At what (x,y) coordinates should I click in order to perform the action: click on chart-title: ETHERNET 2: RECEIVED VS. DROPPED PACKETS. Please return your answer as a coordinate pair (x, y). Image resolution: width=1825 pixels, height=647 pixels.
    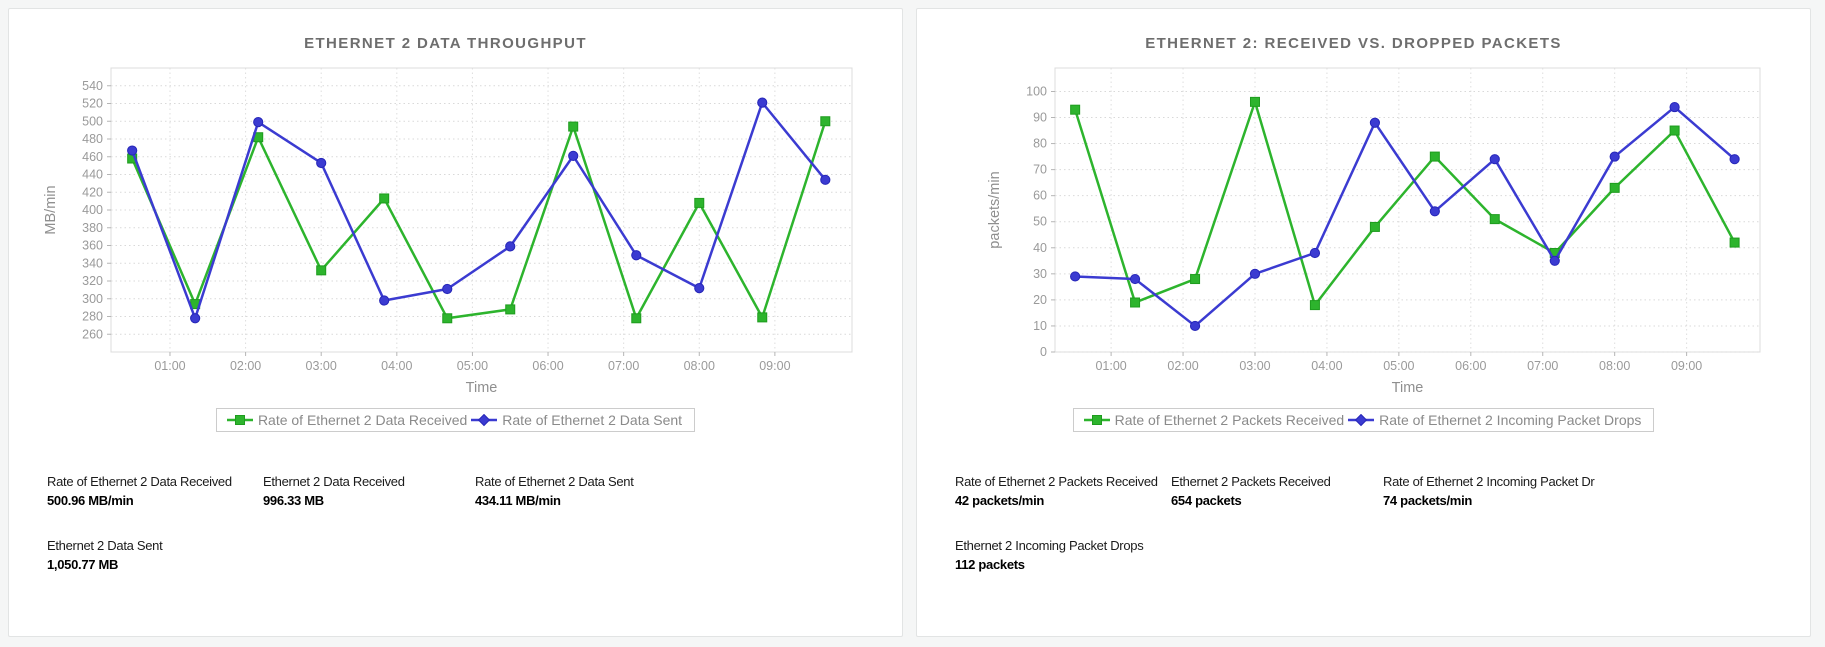
    Looking at the image, I should click on (1353, 43).